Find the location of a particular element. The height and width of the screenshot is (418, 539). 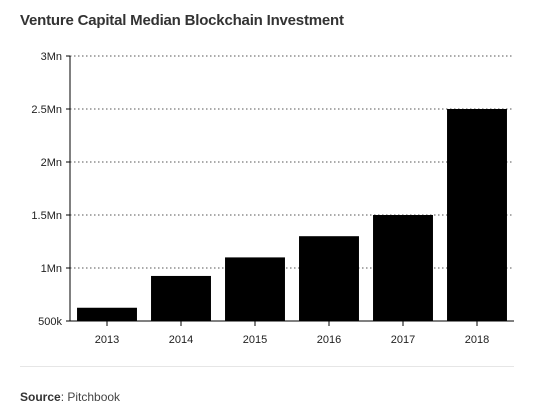

x-tick-label: 2015 is located at coordinates (255, 340).